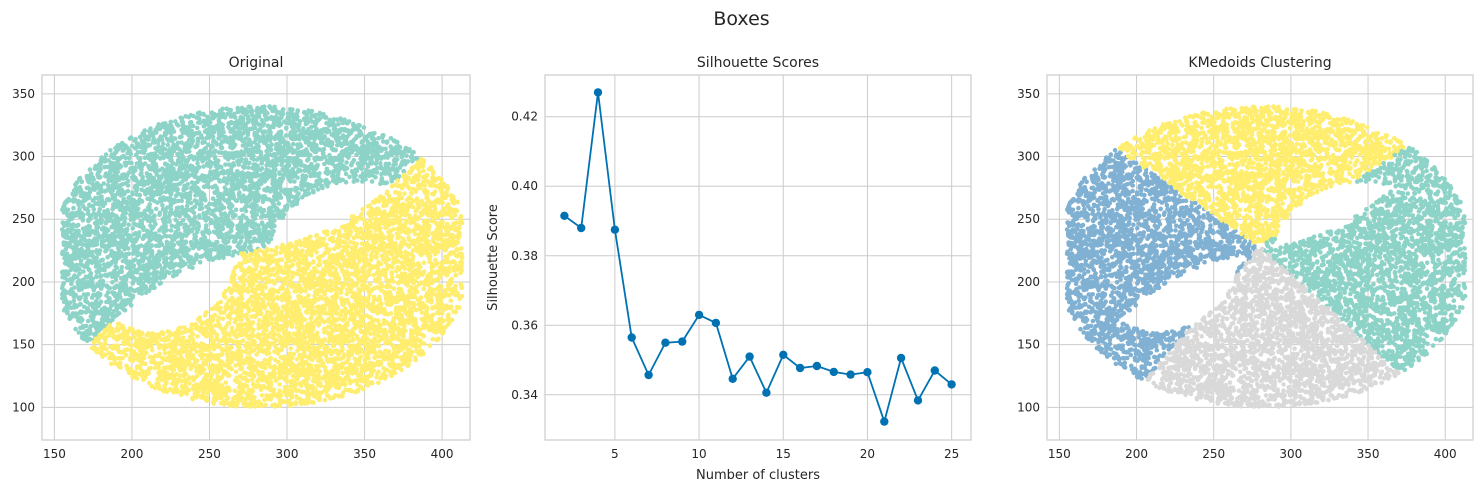 The height and width of the screenshot is (496, 1483). Describe the element at coordinates (23, 282) in the screenshot. I see `y-tick-label: 200` at that location.